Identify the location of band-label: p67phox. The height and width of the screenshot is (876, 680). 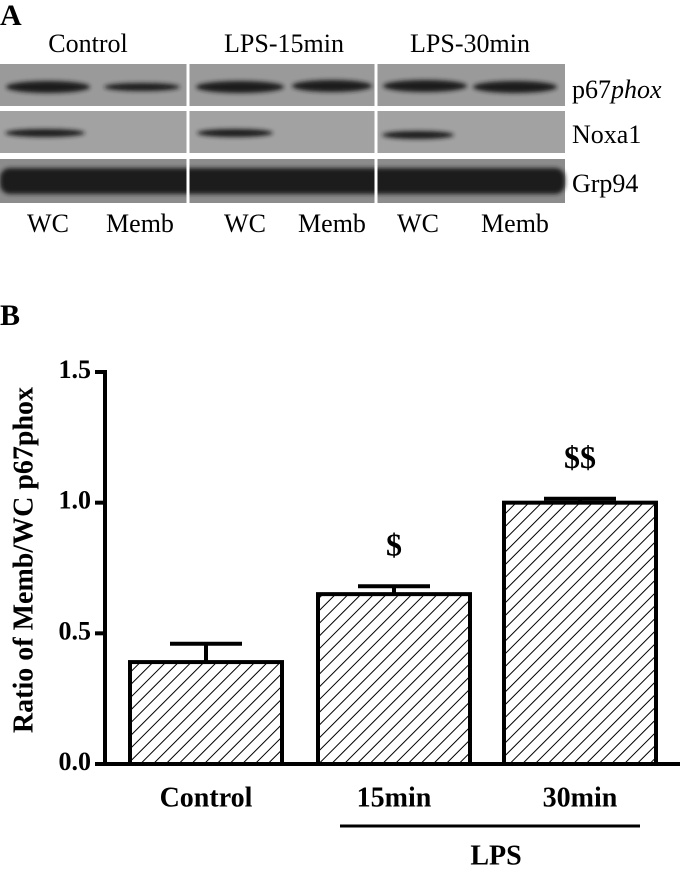
(617, 89).